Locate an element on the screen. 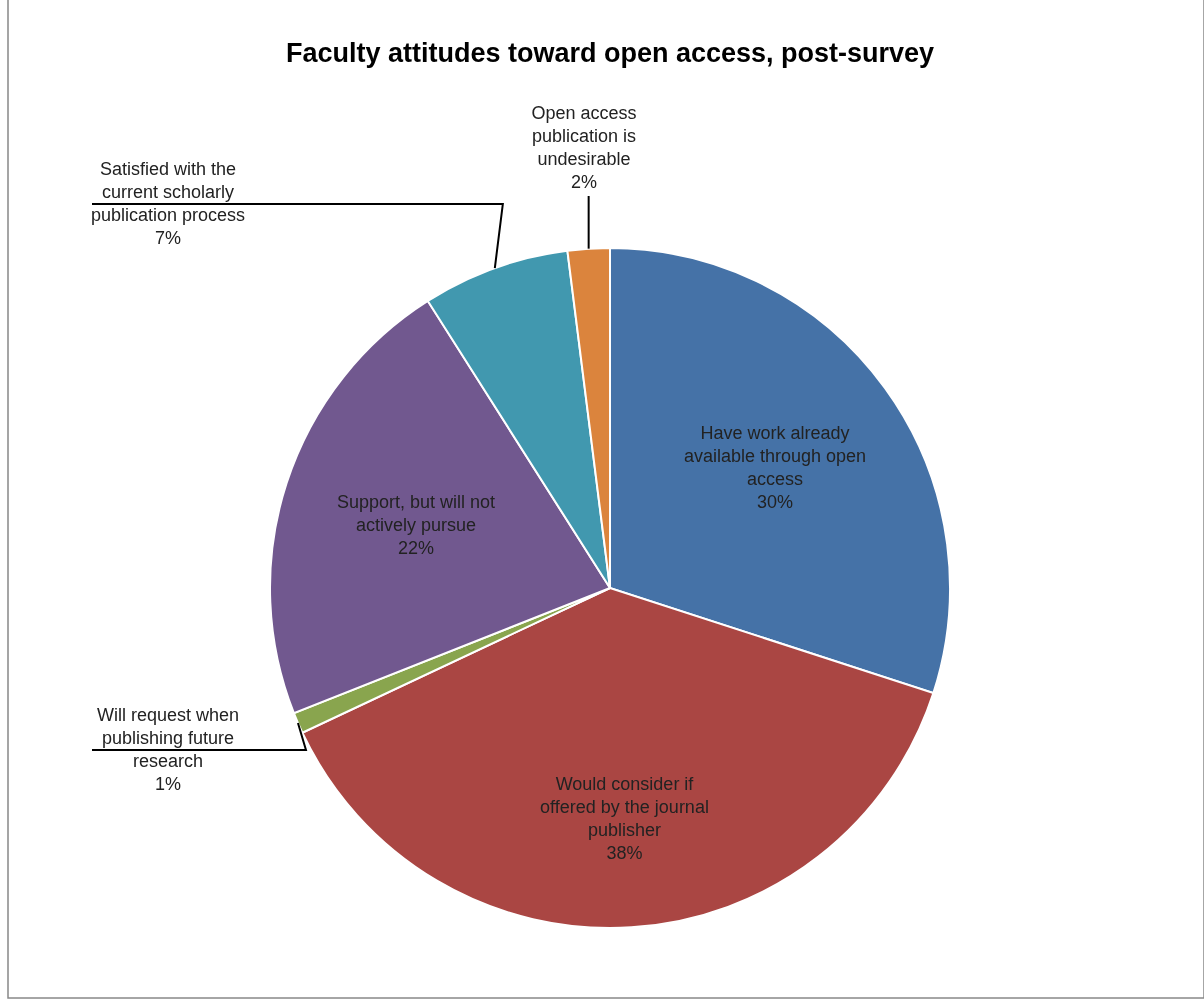 The height and width of the screenshot is (1000, 1204). slice-label: Will request when publishing future research is located at coordinates (168, 738).